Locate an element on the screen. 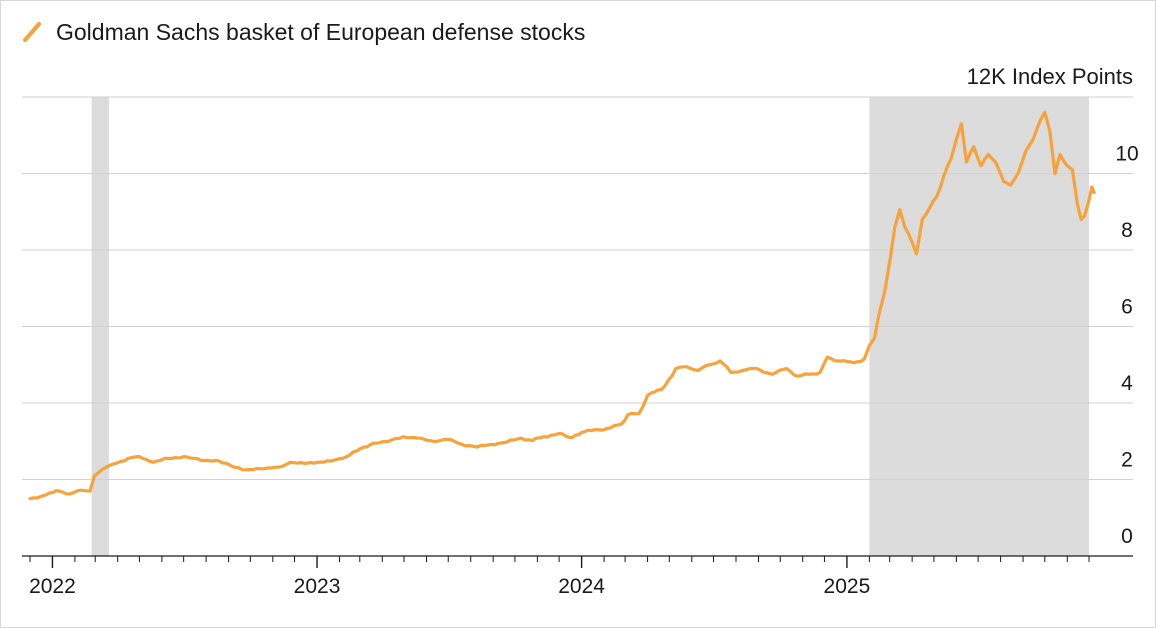  x-tick-label-2022: 2022 is located at coordinates (52, 586).